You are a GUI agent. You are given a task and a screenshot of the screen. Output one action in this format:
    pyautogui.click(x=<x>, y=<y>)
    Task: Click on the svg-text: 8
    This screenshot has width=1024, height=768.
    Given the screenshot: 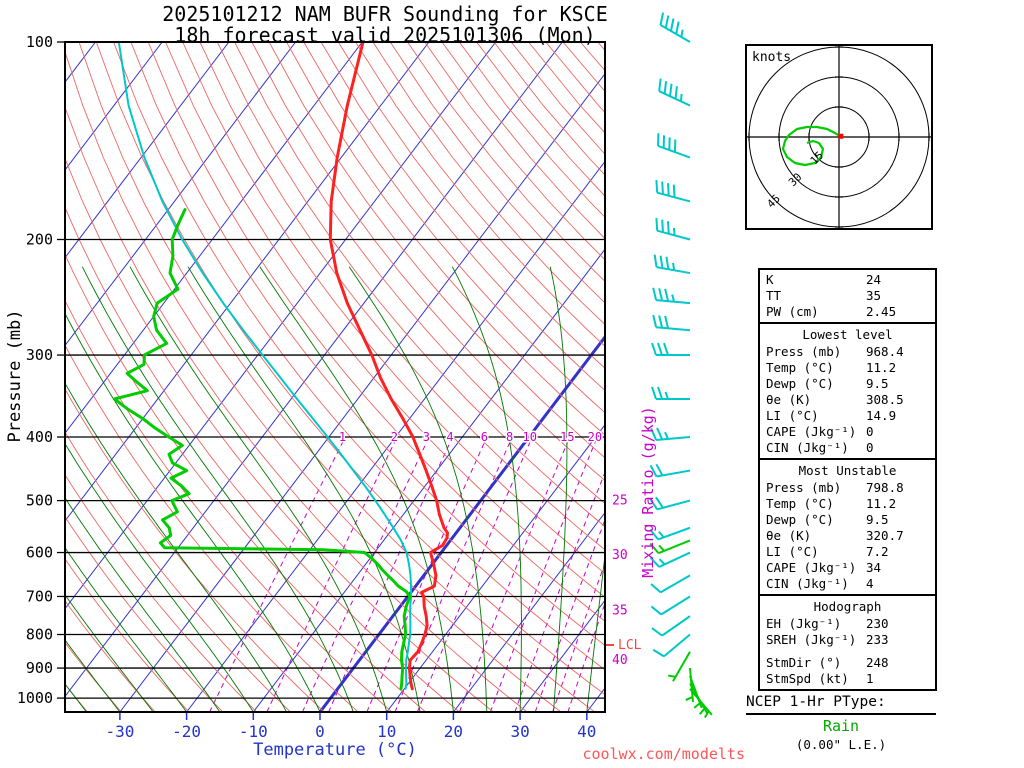 What is the action you would take?
    pyautogui.click(x=509, y=437)
    